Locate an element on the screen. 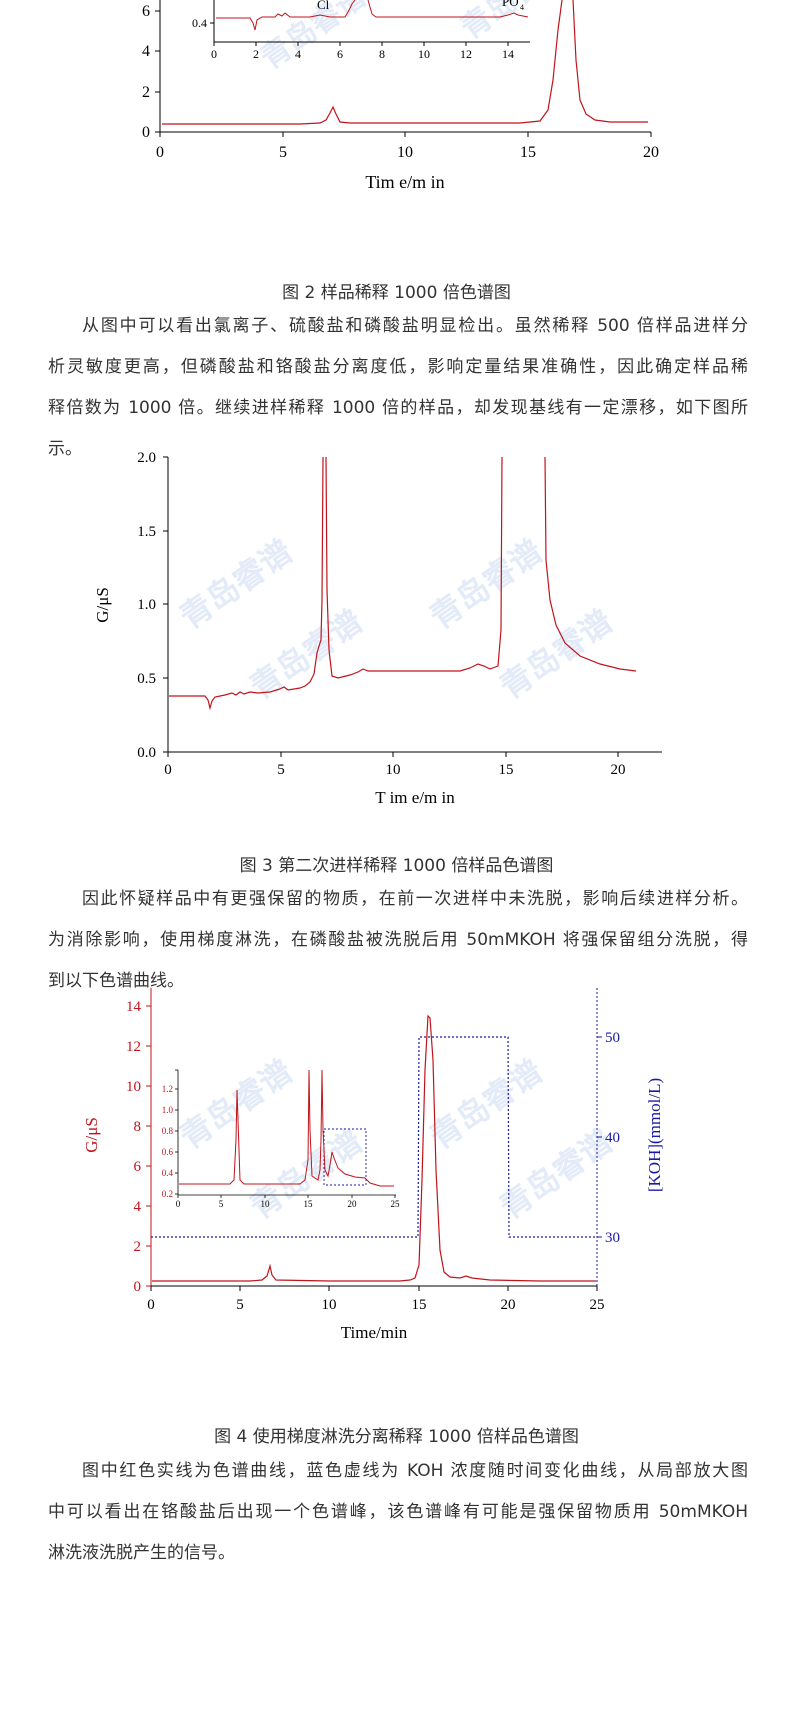 The height and width of the screenshot is (1721, 793). inset-x-tick: 20 is located at coordinates (353, 1204).